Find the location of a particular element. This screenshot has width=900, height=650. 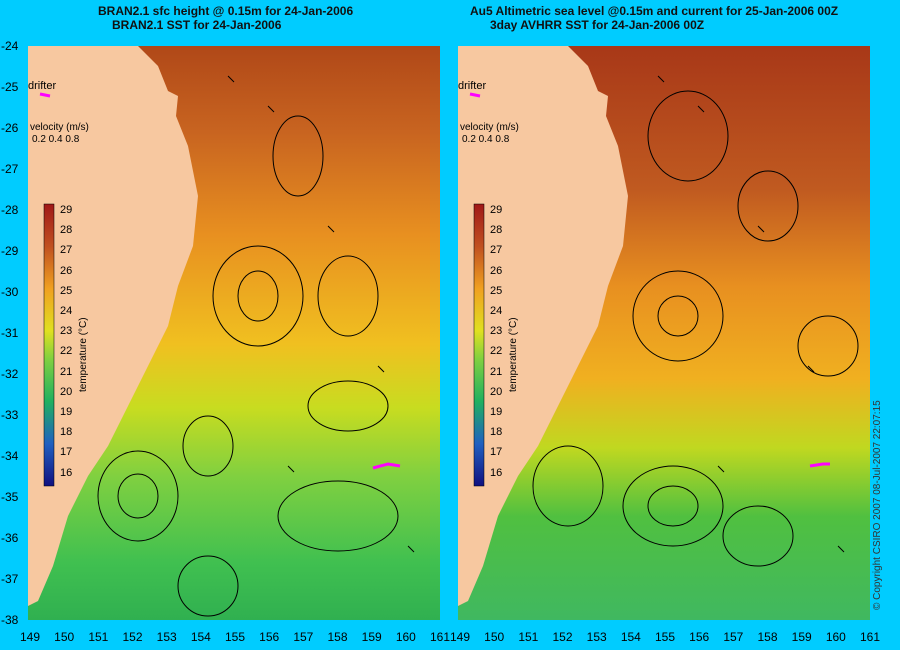

latitude-tick: -28 is located at coordinates (10, 210).